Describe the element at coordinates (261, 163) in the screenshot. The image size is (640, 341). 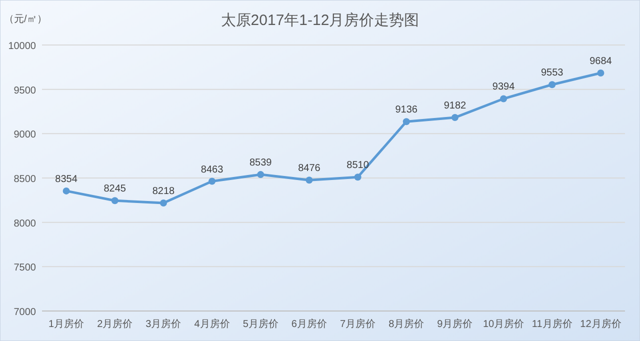
I see `data-label: 8539` at that location.